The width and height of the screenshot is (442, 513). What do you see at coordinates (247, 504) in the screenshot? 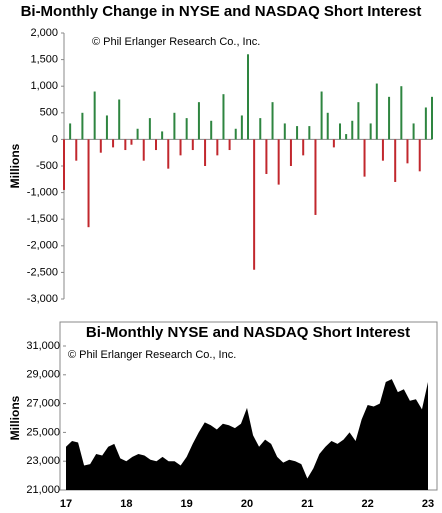
I see `x-tick-label: 20` at bounding box center [247, 504].